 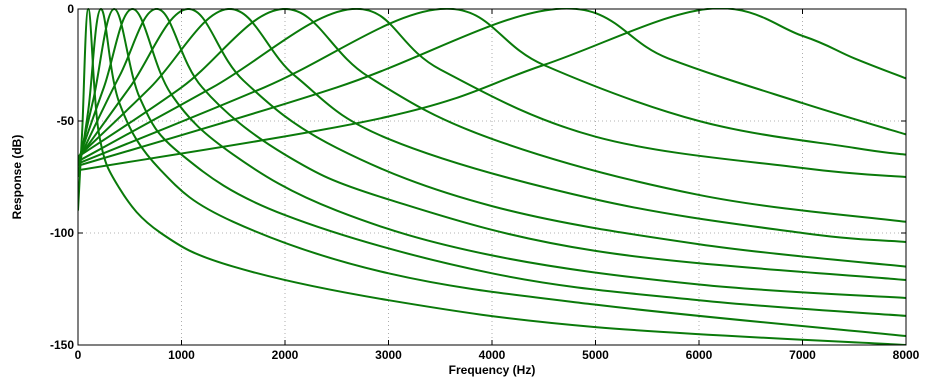 What do you see at coordinates (78, 355) in the screenshot?
I see `x-tick-label: 0` at bounding box center [78, 355].